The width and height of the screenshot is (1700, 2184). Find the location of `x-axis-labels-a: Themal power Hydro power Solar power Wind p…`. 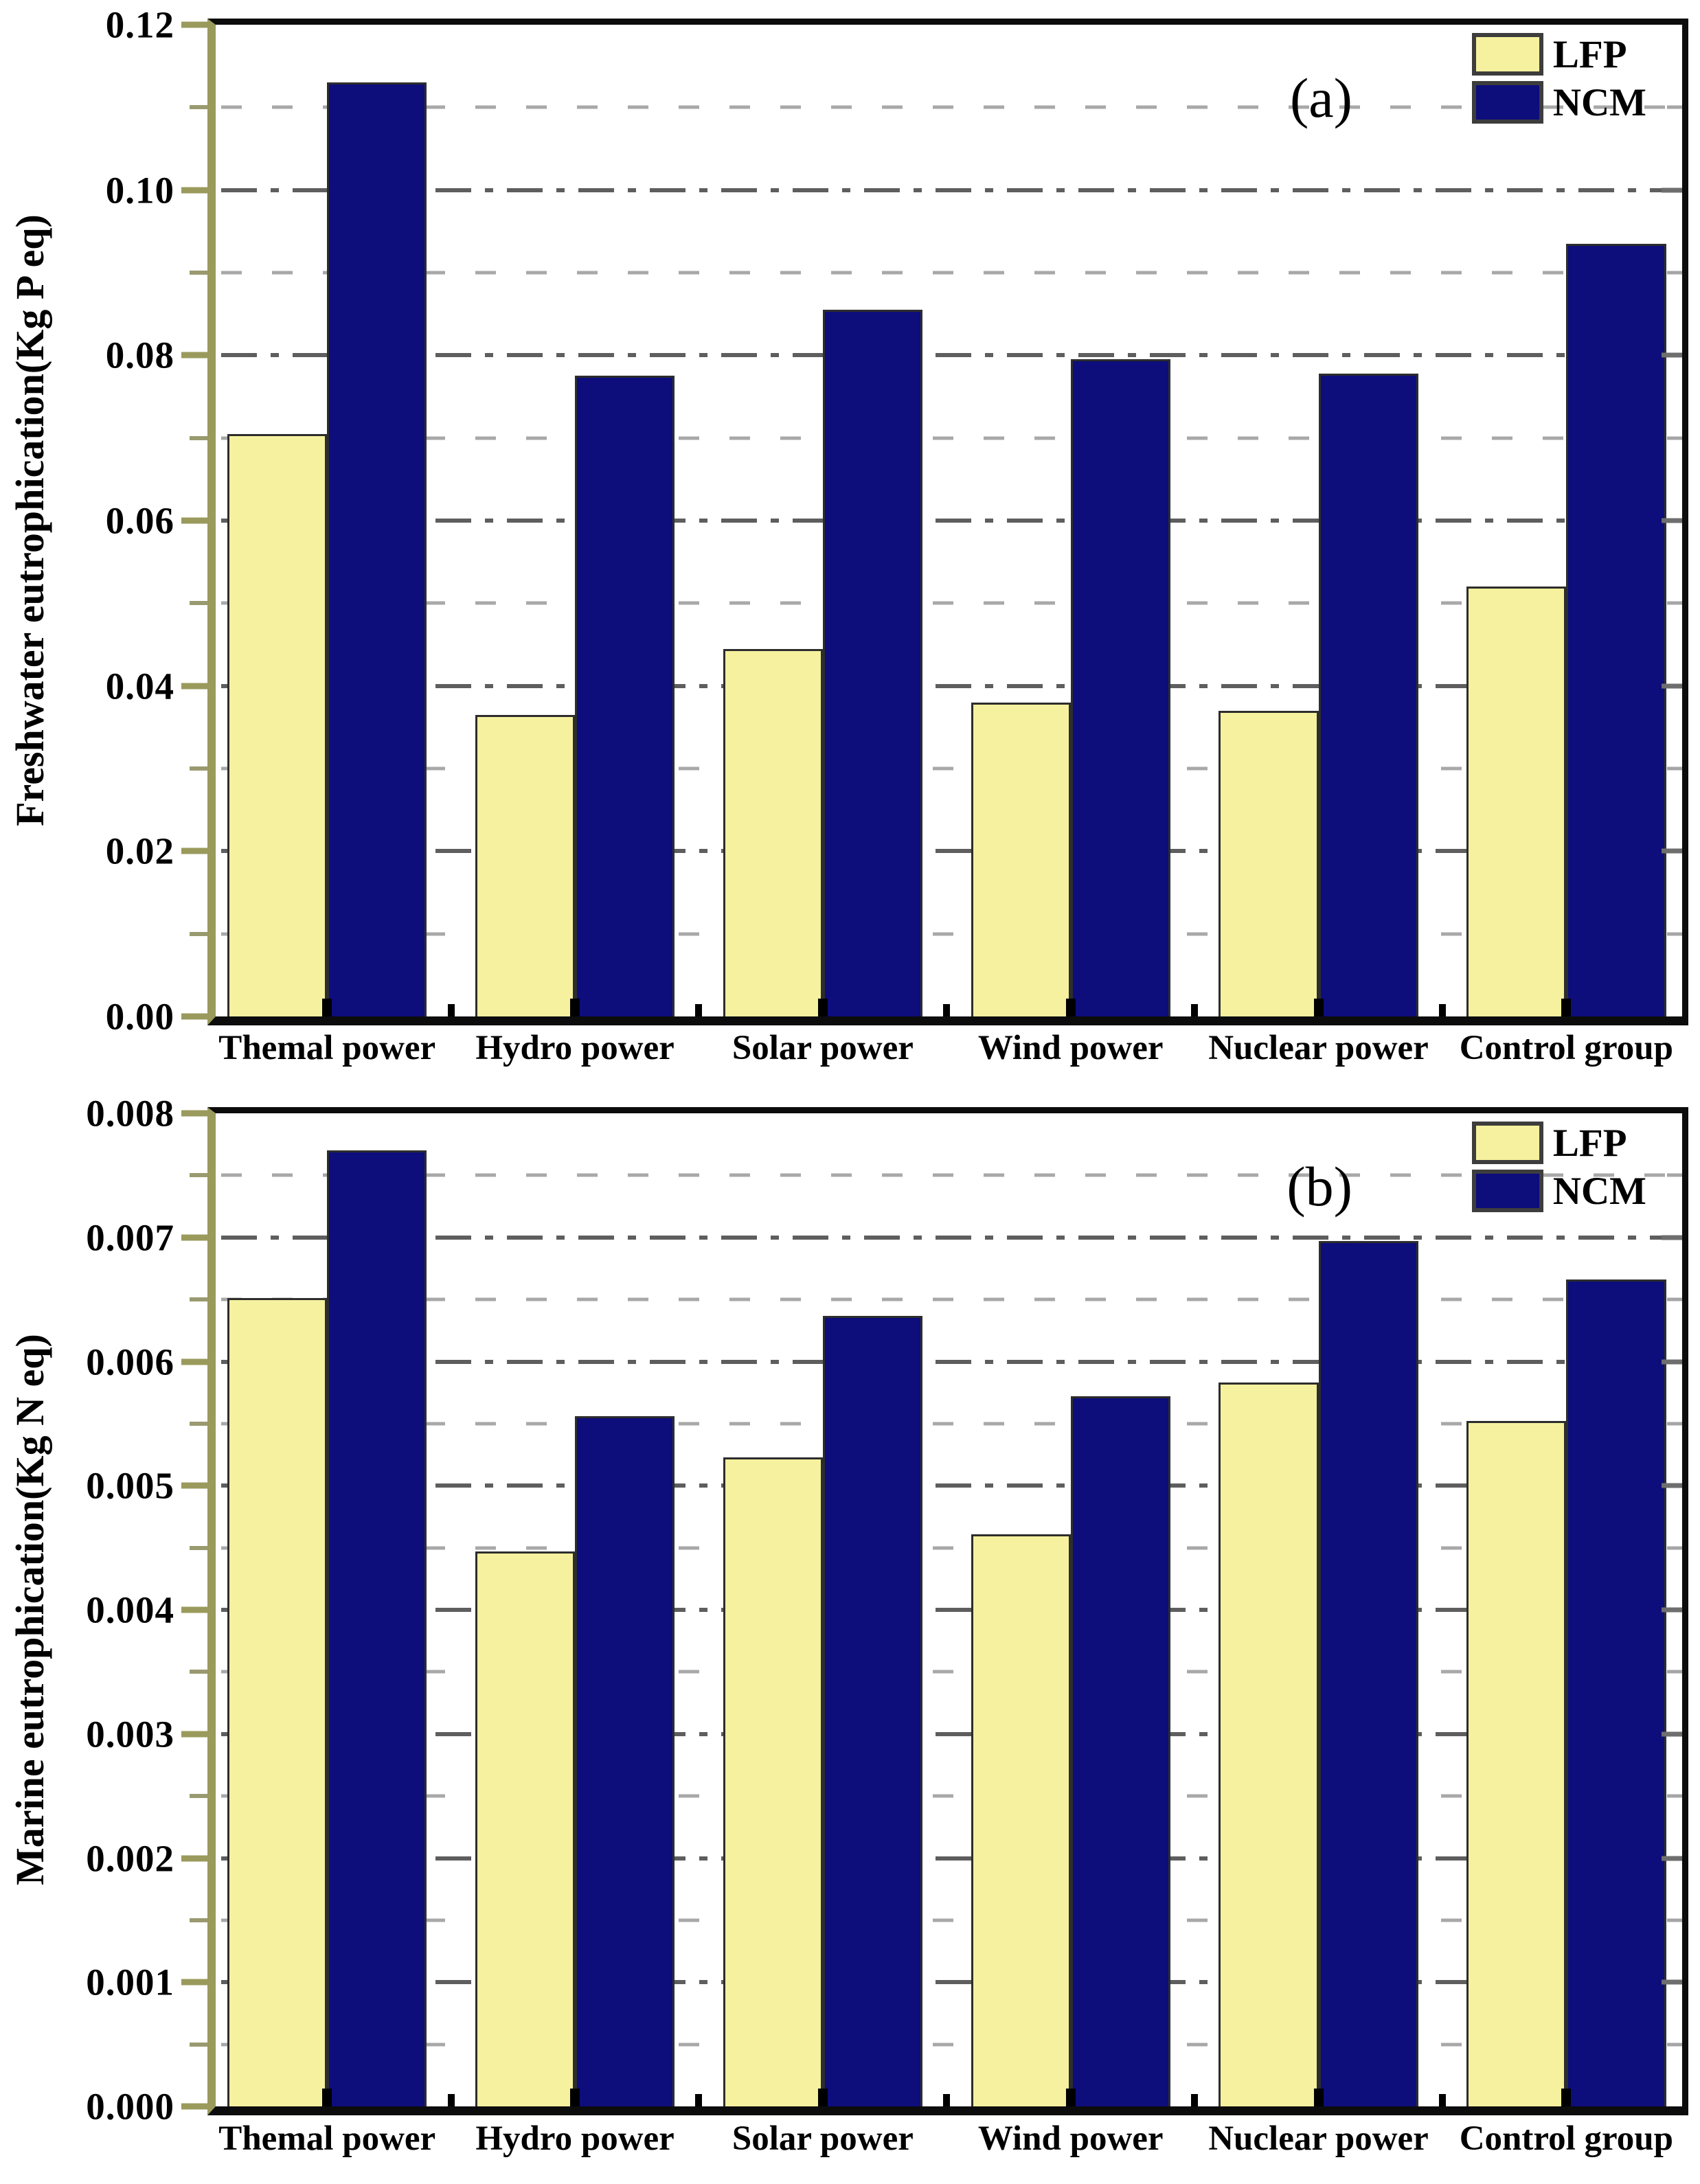

x-axis-labels-a: Themal power Hydro power Solar power Wind p… is located at coordinates (947, 1058).